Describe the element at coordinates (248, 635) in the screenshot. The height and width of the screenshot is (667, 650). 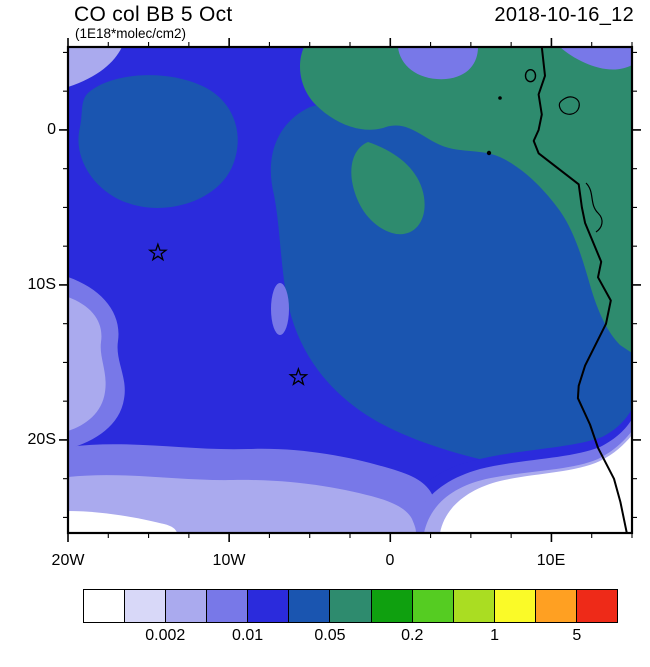
I see `colorbar-label-0.01: 0.01` at that location.